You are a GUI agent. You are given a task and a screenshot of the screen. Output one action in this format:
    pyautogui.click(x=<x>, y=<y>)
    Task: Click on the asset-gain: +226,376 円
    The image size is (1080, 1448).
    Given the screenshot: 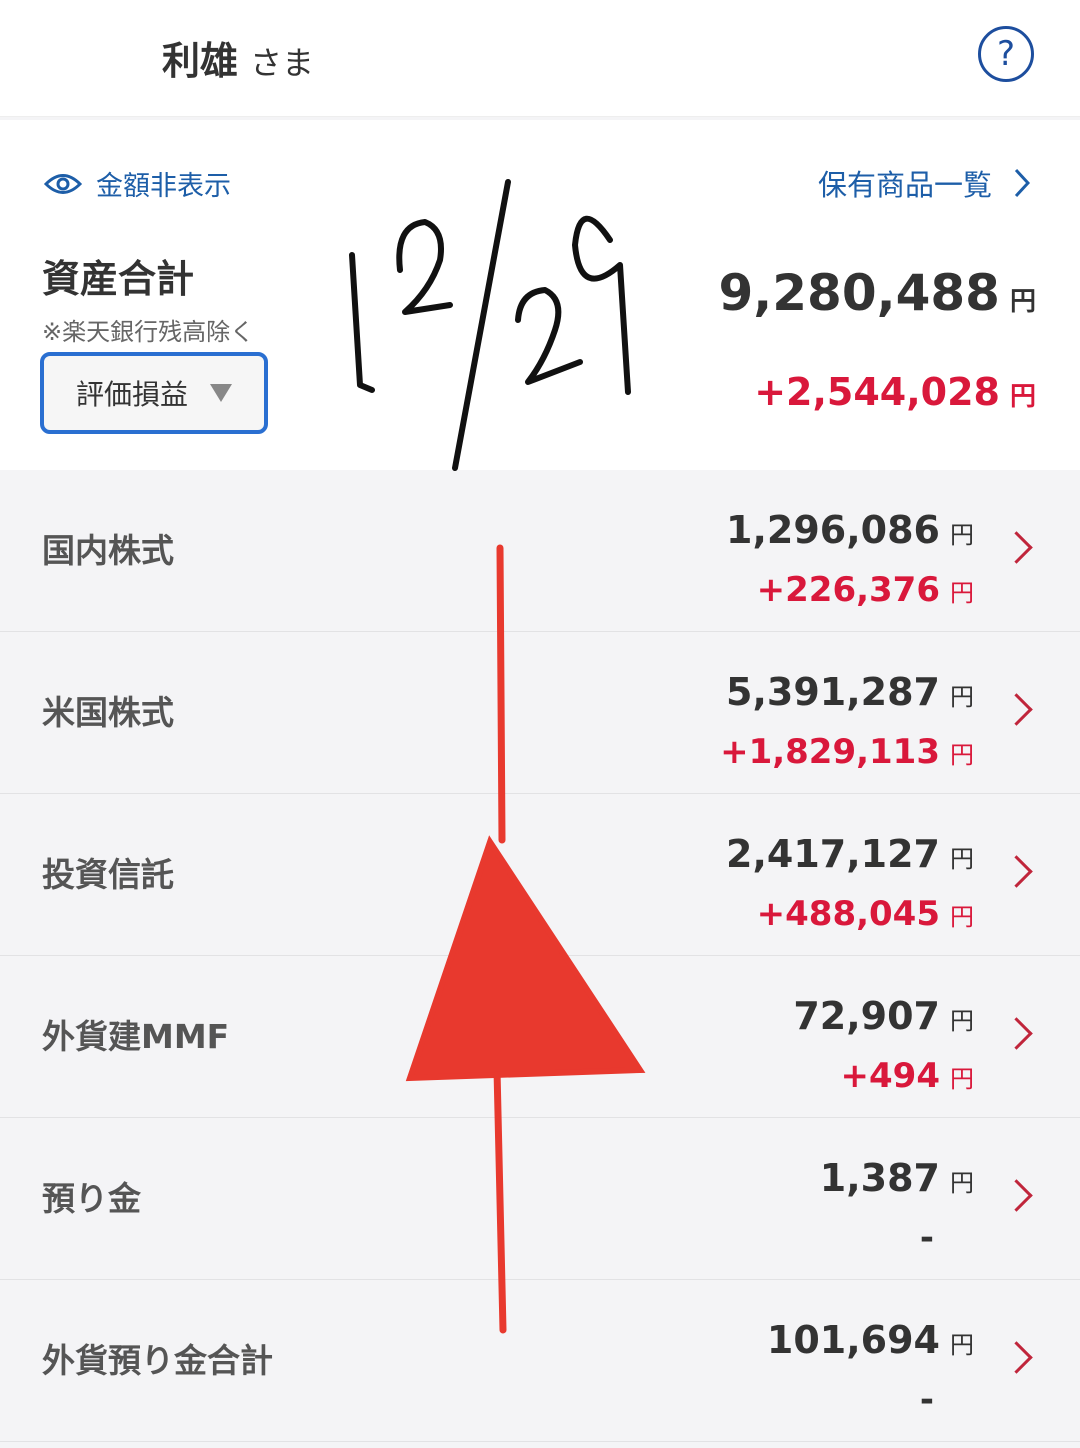 What is the action you would take?
    pyautogui.click(x=865, y=590)
    